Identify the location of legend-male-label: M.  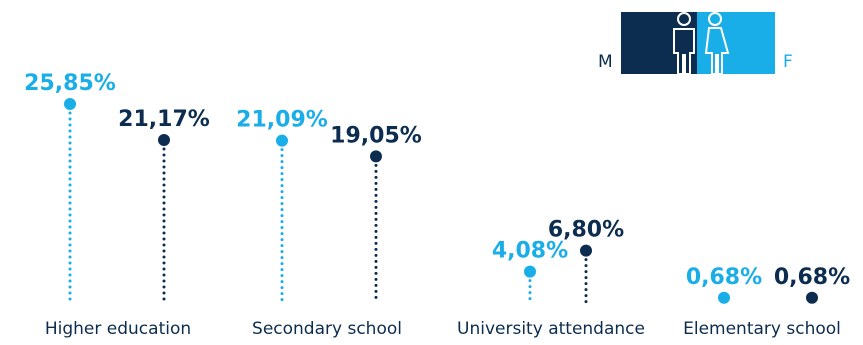
(605, 62).